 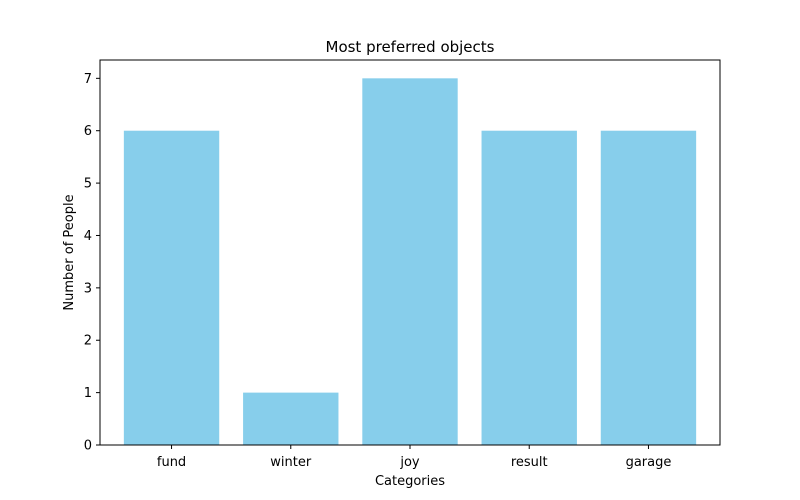 What do you see at coordinates (88, 341) in the screenshot?
I see `y-tick-label: 2` at bounding box center [88, 341].